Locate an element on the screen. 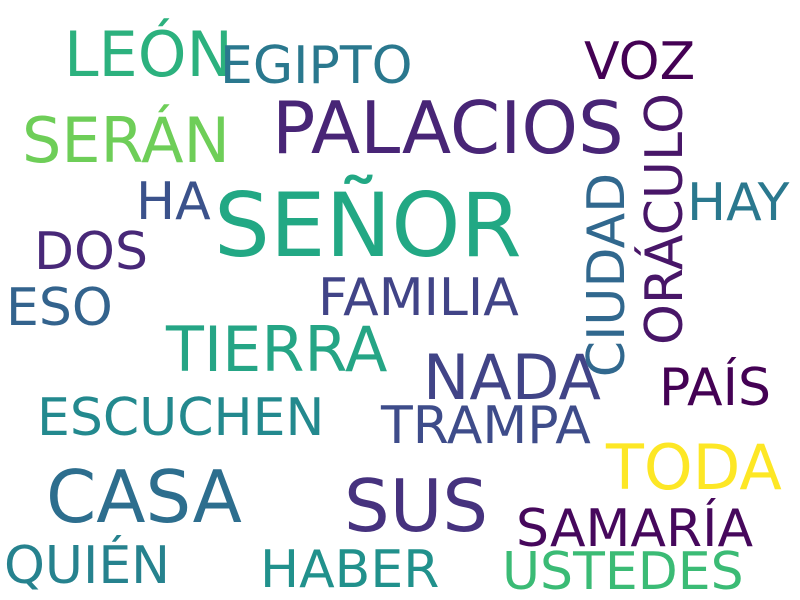 This screenshot has width=800, height=600. word-tierra: TIERRA is located at coordinates (277, 349).